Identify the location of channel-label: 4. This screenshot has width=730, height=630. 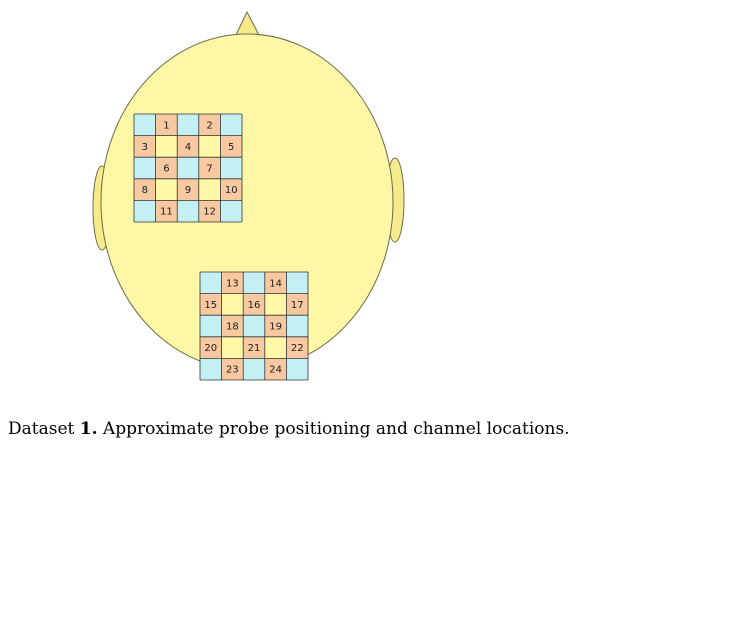
(188, 147).